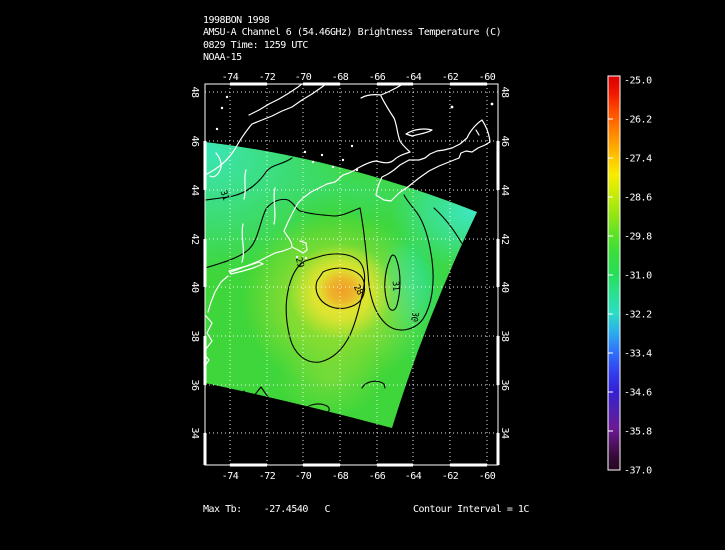 The image size is (725, 550). What do you see at coordinates (638, 120) in the screenshot?
I see `colorbar-label-1: -26.2` at bounding box center [638, 120].